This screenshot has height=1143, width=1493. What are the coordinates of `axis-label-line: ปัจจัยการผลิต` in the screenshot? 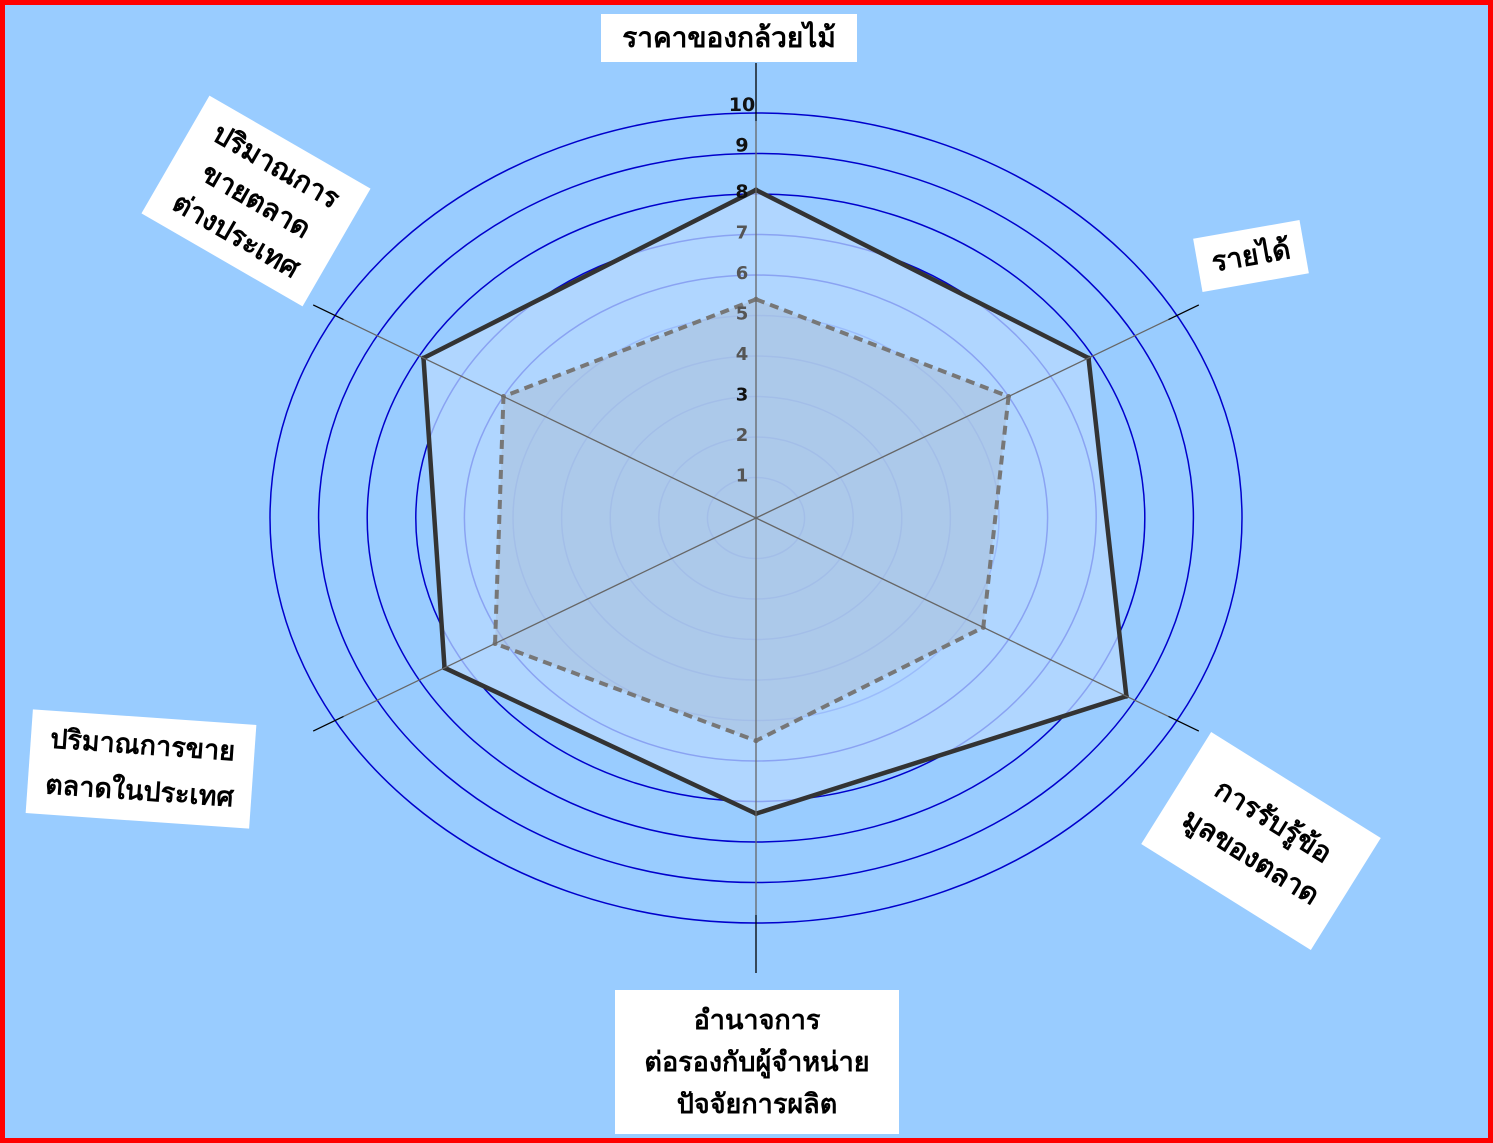 It's located at (757, 1104).